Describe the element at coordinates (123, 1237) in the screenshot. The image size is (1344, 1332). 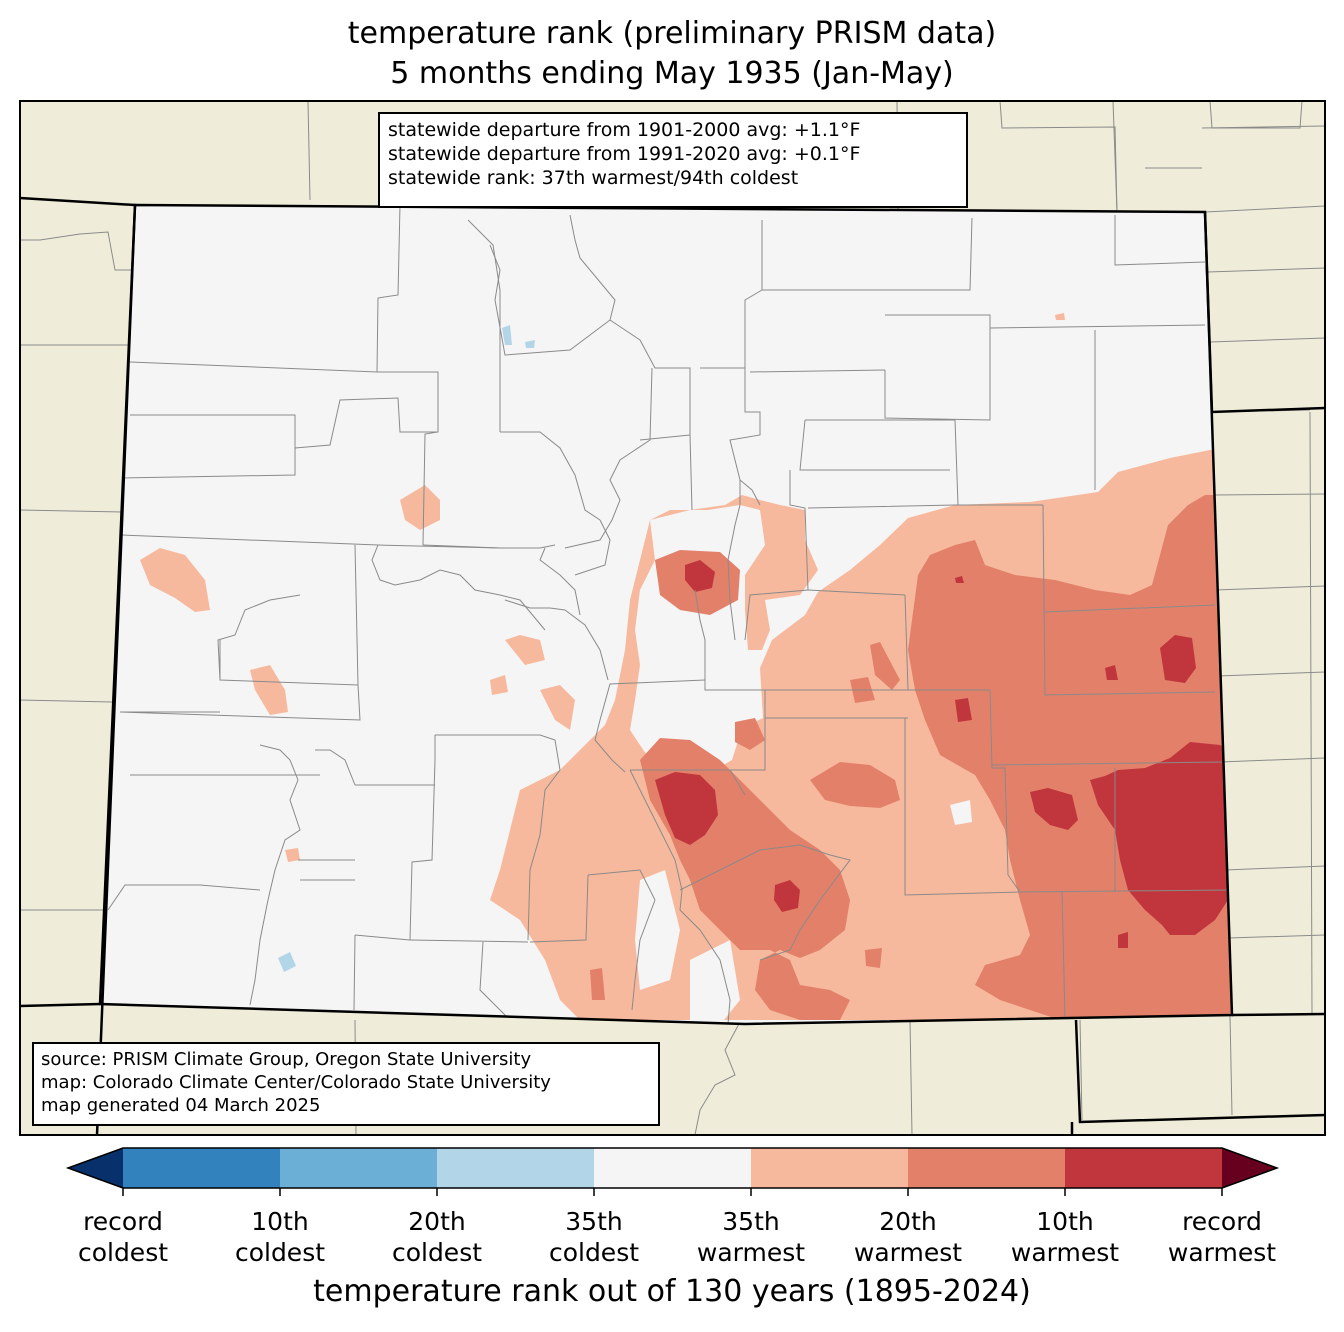
I see `colorbar-tick-label-record-coldest: record coldest` at that location.